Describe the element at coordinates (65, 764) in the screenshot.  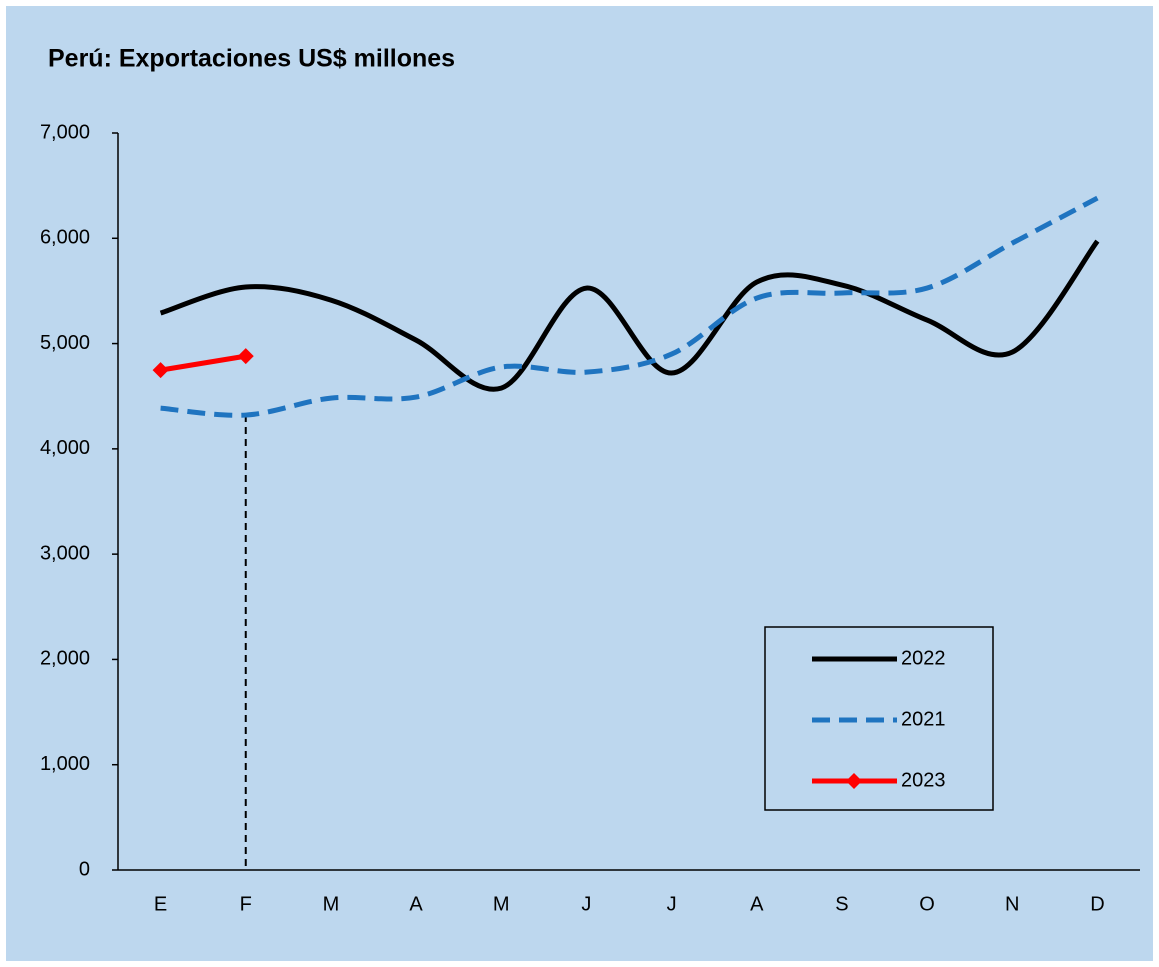
I see `y-tick-label: 1,000` at that location.